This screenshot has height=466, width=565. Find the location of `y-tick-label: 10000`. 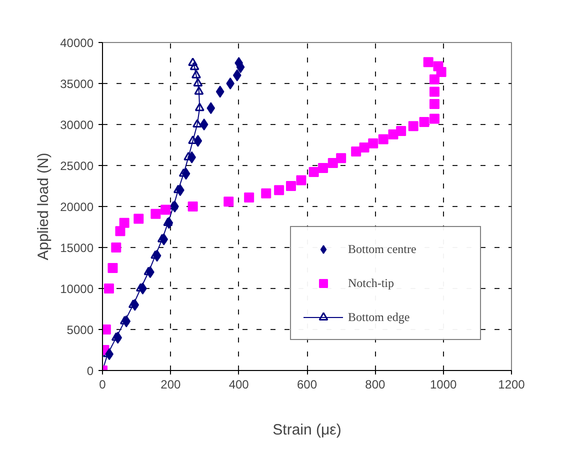

y-tick-label: 10000 is located at coordinates (77, 289).